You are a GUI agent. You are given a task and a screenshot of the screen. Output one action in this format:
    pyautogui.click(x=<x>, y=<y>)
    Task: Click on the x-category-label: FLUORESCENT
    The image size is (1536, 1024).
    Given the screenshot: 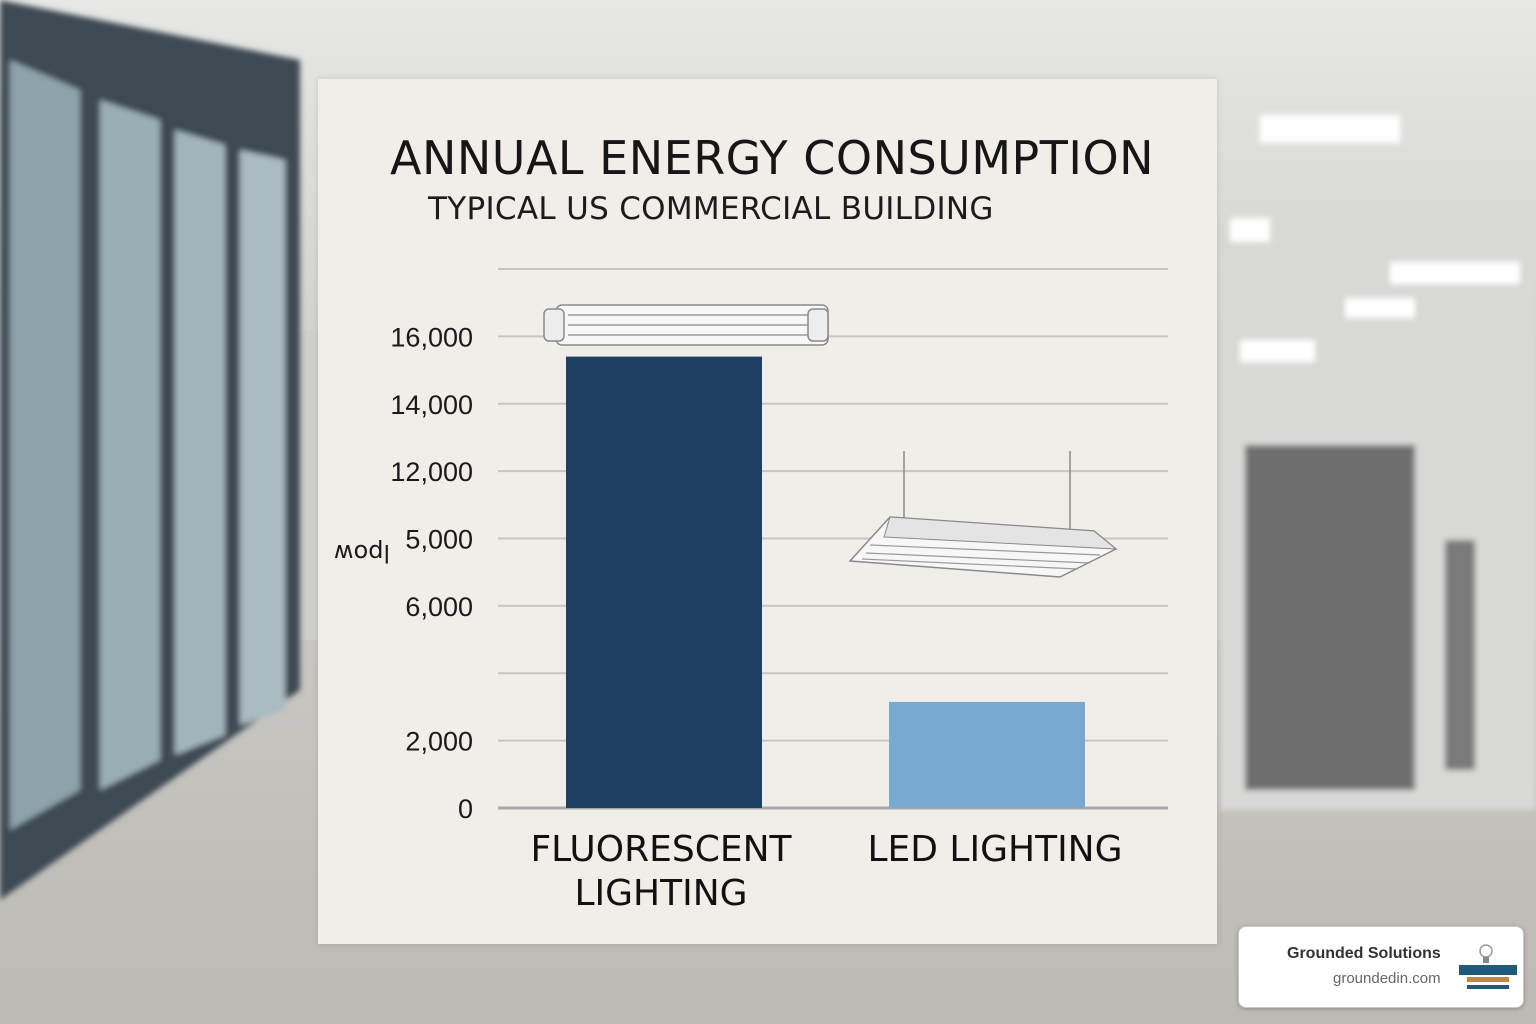 What is the action you would take?
    pyautogui.click(x=661, y=849)
    